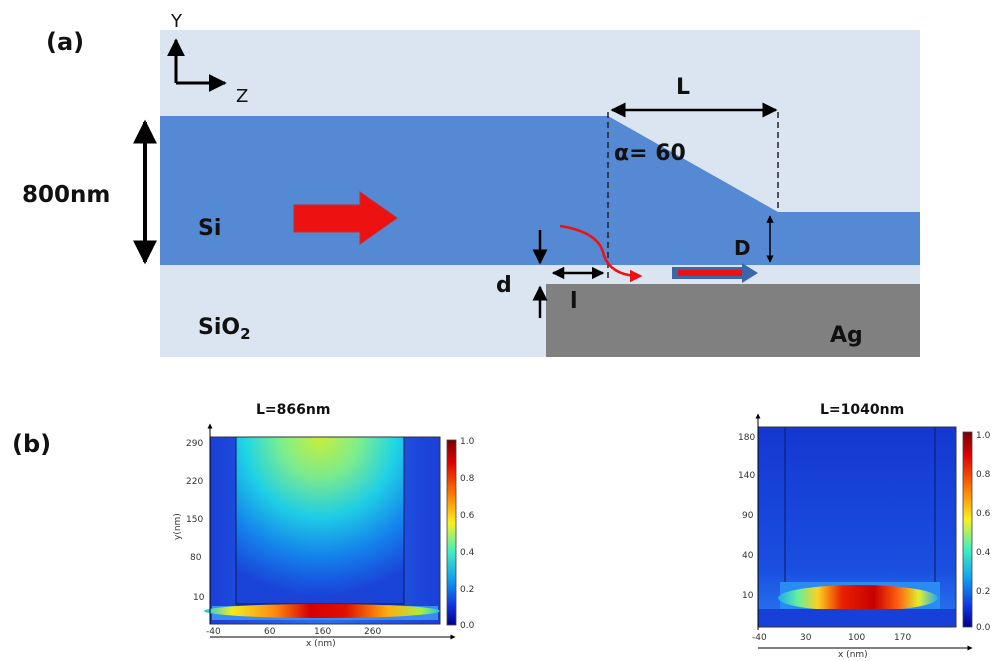 This screenshot has height=661, width=998. What do you see at coordinates (746, 476) in the screenshot?
I see `ytick: 140` at bounding box center [746, 476].